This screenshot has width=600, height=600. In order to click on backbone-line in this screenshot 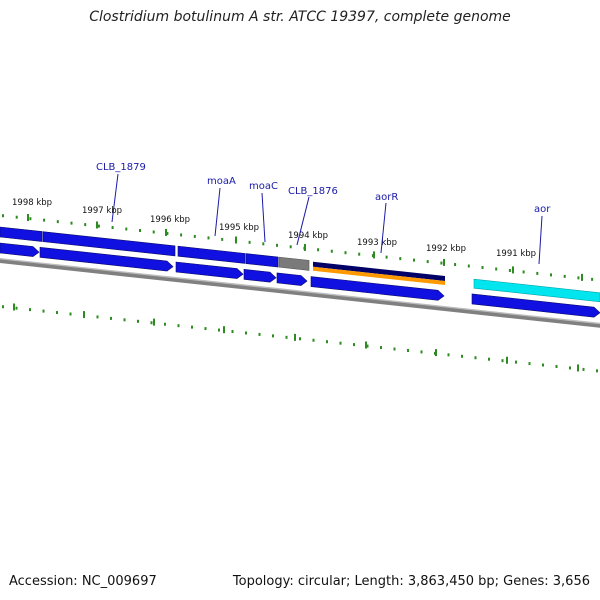, I will do `click(300, 293)`.